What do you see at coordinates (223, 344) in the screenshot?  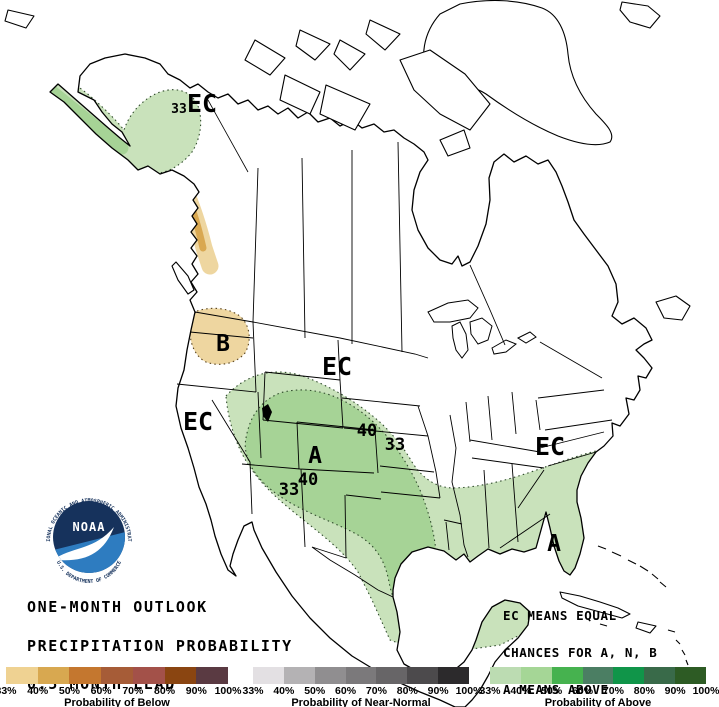 I see `map-label-b-northwest: B` at bounding box center [223, 344].